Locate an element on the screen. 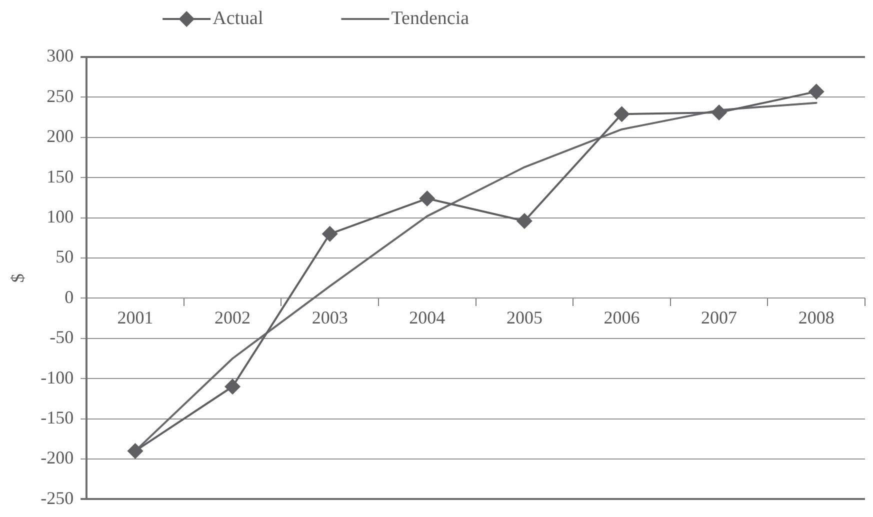 This screenshot has height=517, width=873. y-axis-title: $ is located at coordinates (18, 278).